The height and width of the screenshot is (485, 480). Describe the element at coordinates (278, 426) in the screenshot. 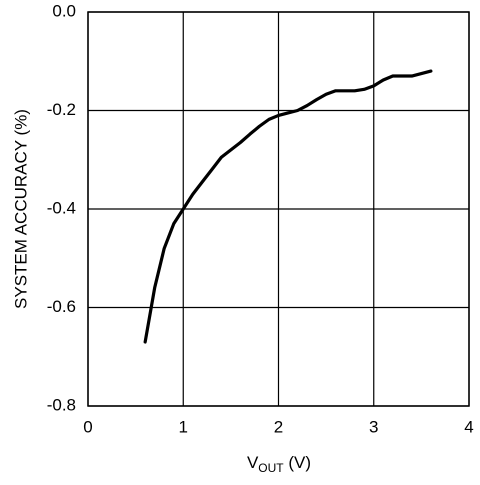

I see `x-tick-label: 2` at that location.